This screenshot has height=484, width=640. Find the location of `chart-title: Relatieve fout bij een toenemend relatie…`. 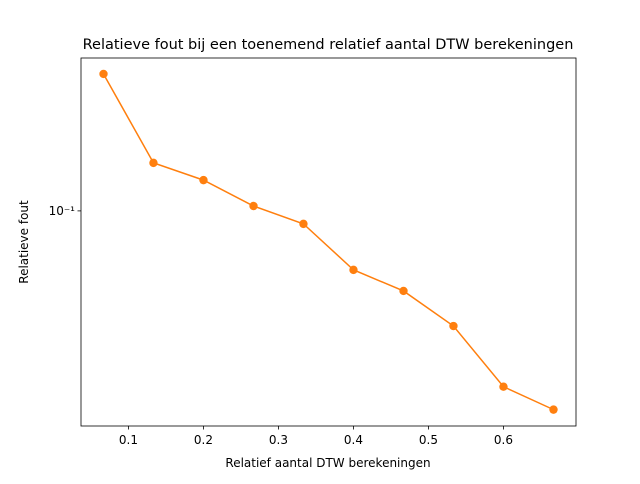

chart-title: Relatieve fout bij een toenemend relatie… is located at coordinates (328, 45).